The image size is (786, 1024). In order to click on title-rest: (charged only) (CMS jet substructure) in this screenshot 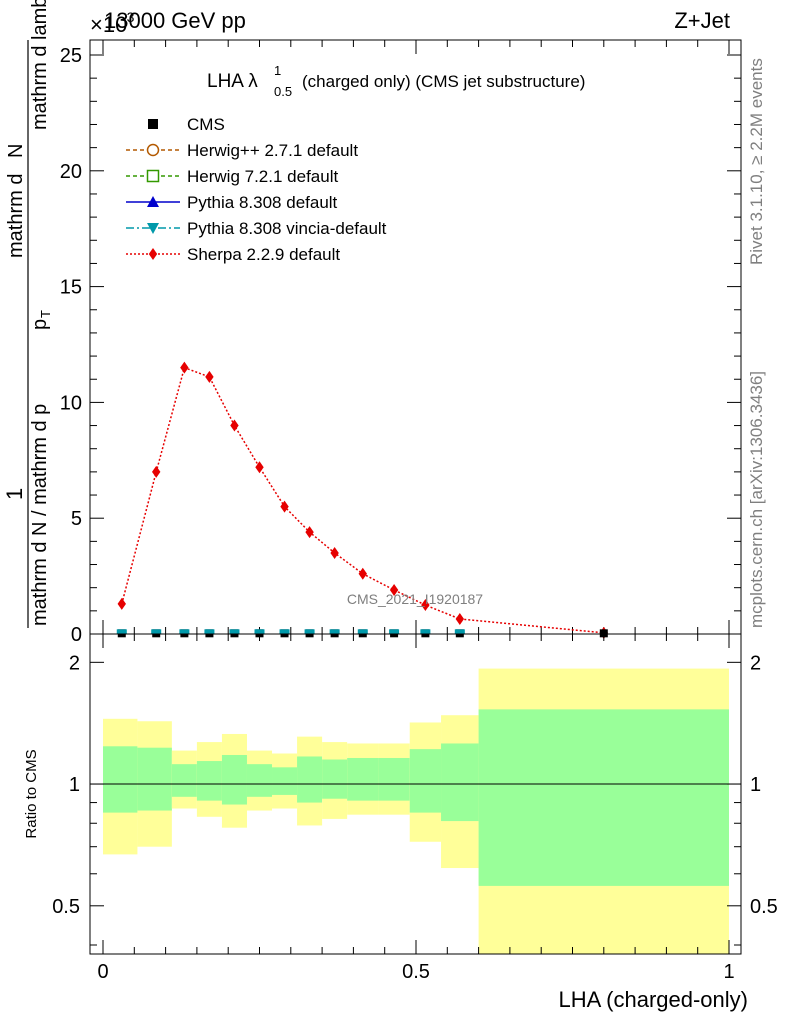, I will do `click(443, 81)`.